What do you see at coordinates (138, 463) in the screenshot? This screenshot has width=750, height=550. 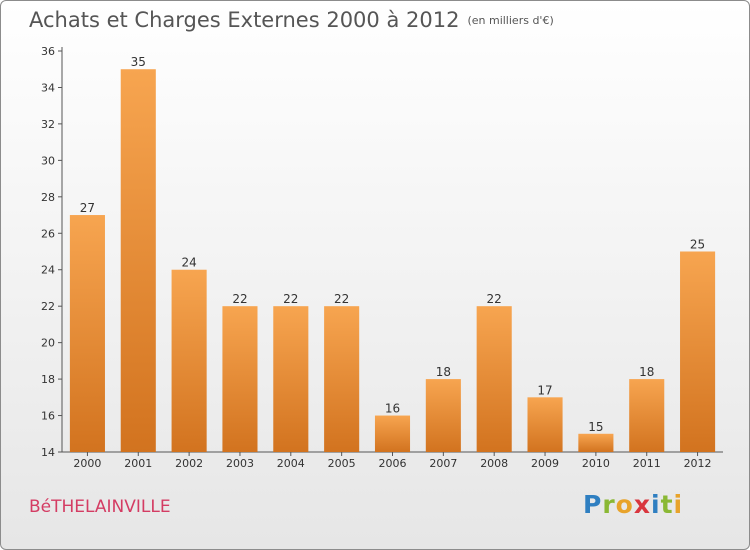 I see `x-tick-label: 2001` at bounding box center [138, 463].